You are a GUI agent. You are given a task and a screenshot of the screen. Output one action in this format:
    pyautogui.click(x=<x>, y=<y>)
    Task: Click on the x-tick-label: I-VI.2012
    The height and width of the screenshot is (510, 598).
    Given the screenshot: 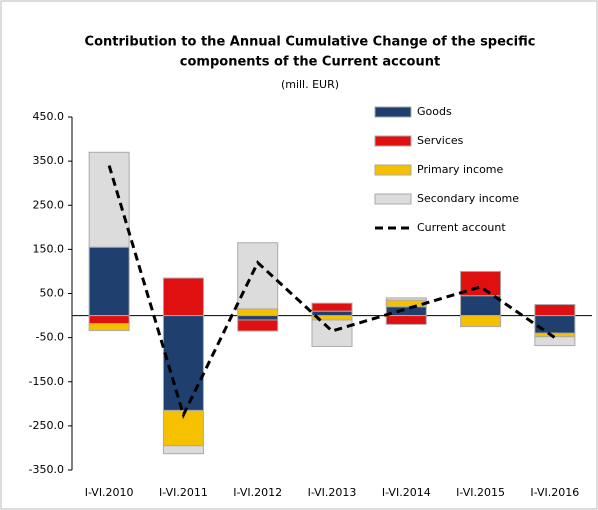 What is the action you would take?
    pyautogui.click(x=257, y=492)
    